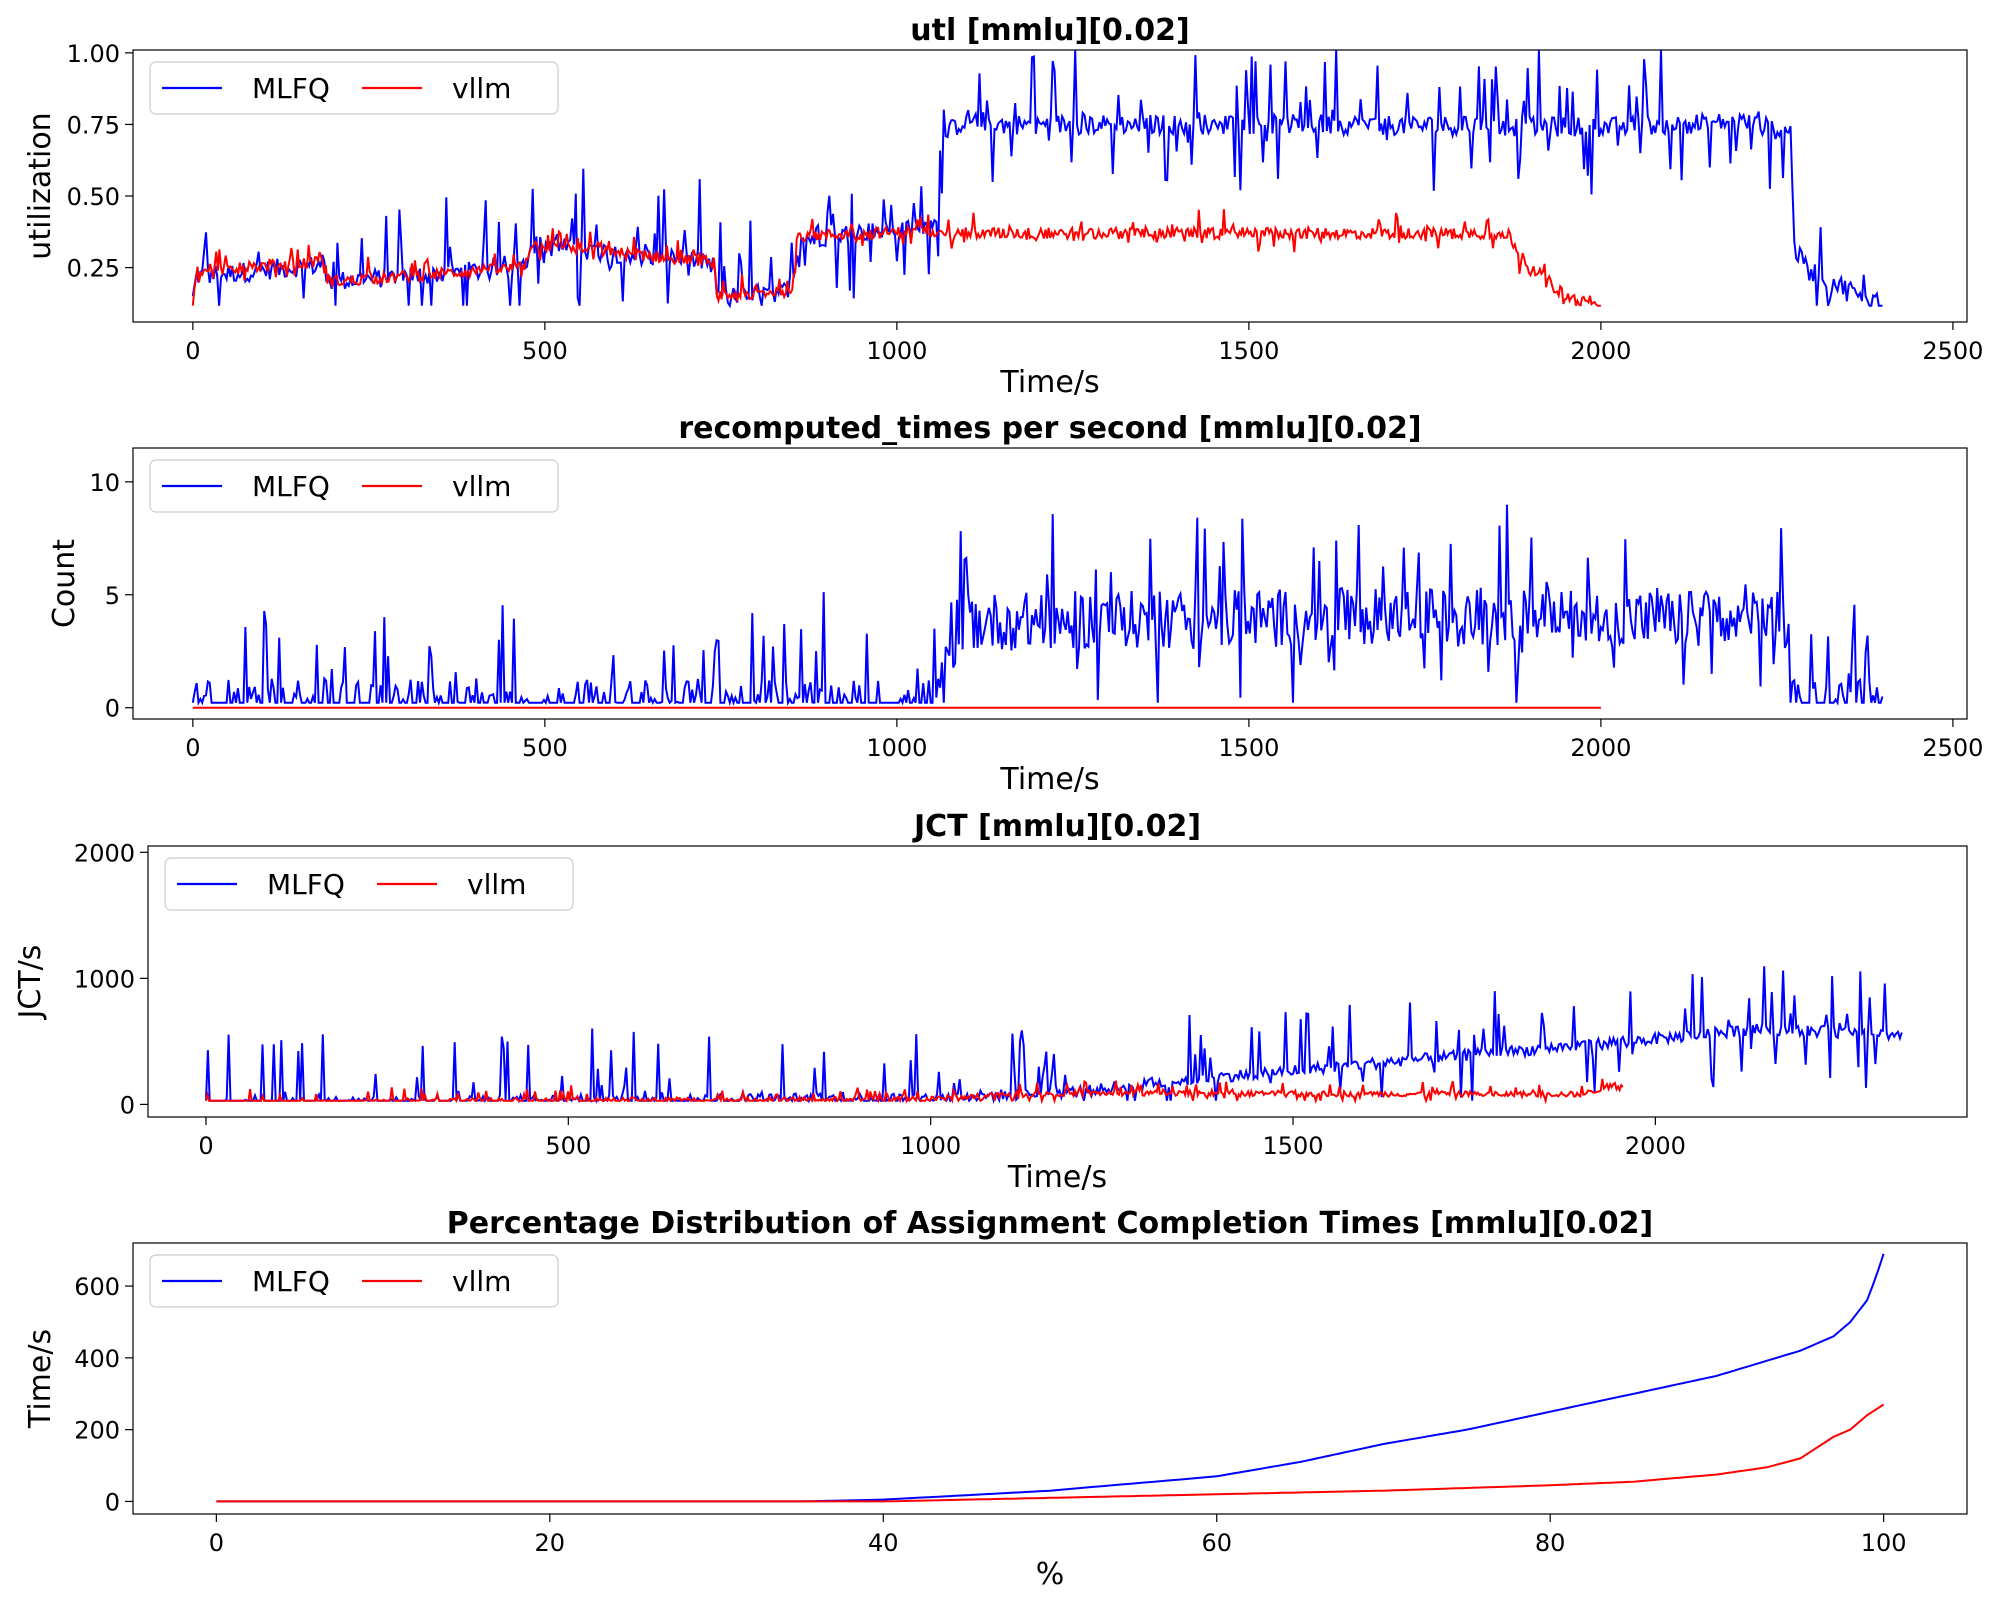  What do you see at coordinates (104, 483) in the screenshot?
I see `chart-2-ytick-label: 10` at bounding box center [104, 483].